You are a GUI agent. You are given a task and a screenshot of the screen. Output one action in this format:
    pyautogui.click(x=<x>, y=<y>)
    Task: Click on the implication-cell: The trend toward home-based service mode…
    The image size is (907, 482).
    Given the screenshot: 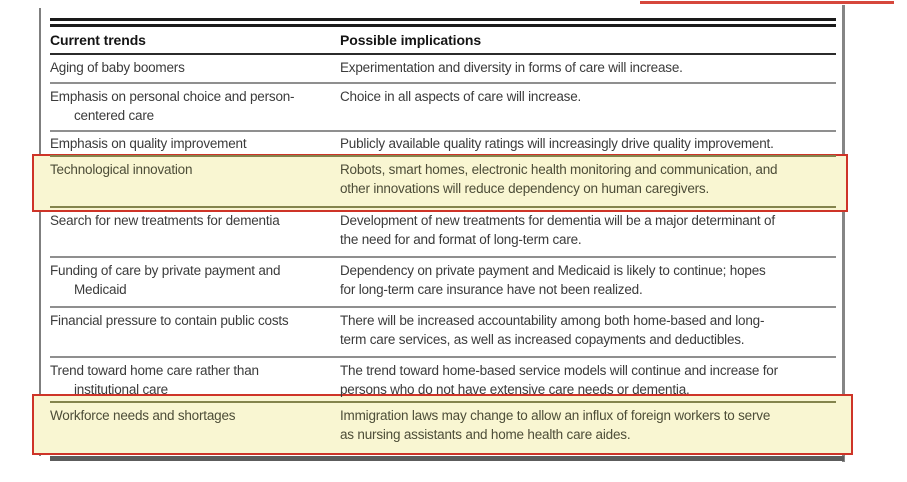 What is the action you would take?
    pyautogui.click(x=559, y=380)
    